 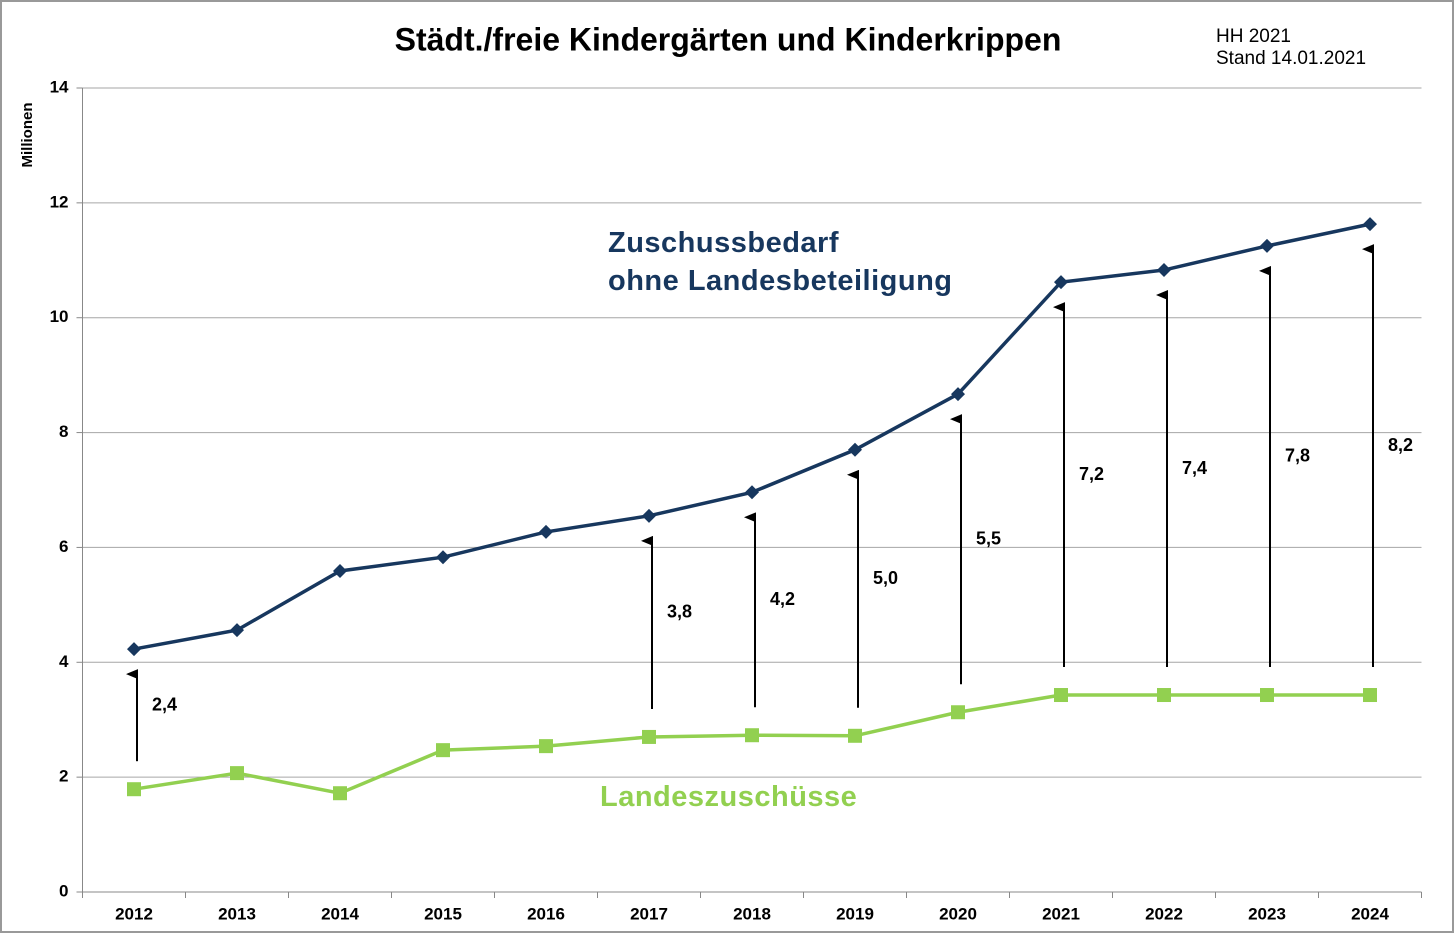 I want to click on y-tick-label: 2, so click(x=63, y=776).